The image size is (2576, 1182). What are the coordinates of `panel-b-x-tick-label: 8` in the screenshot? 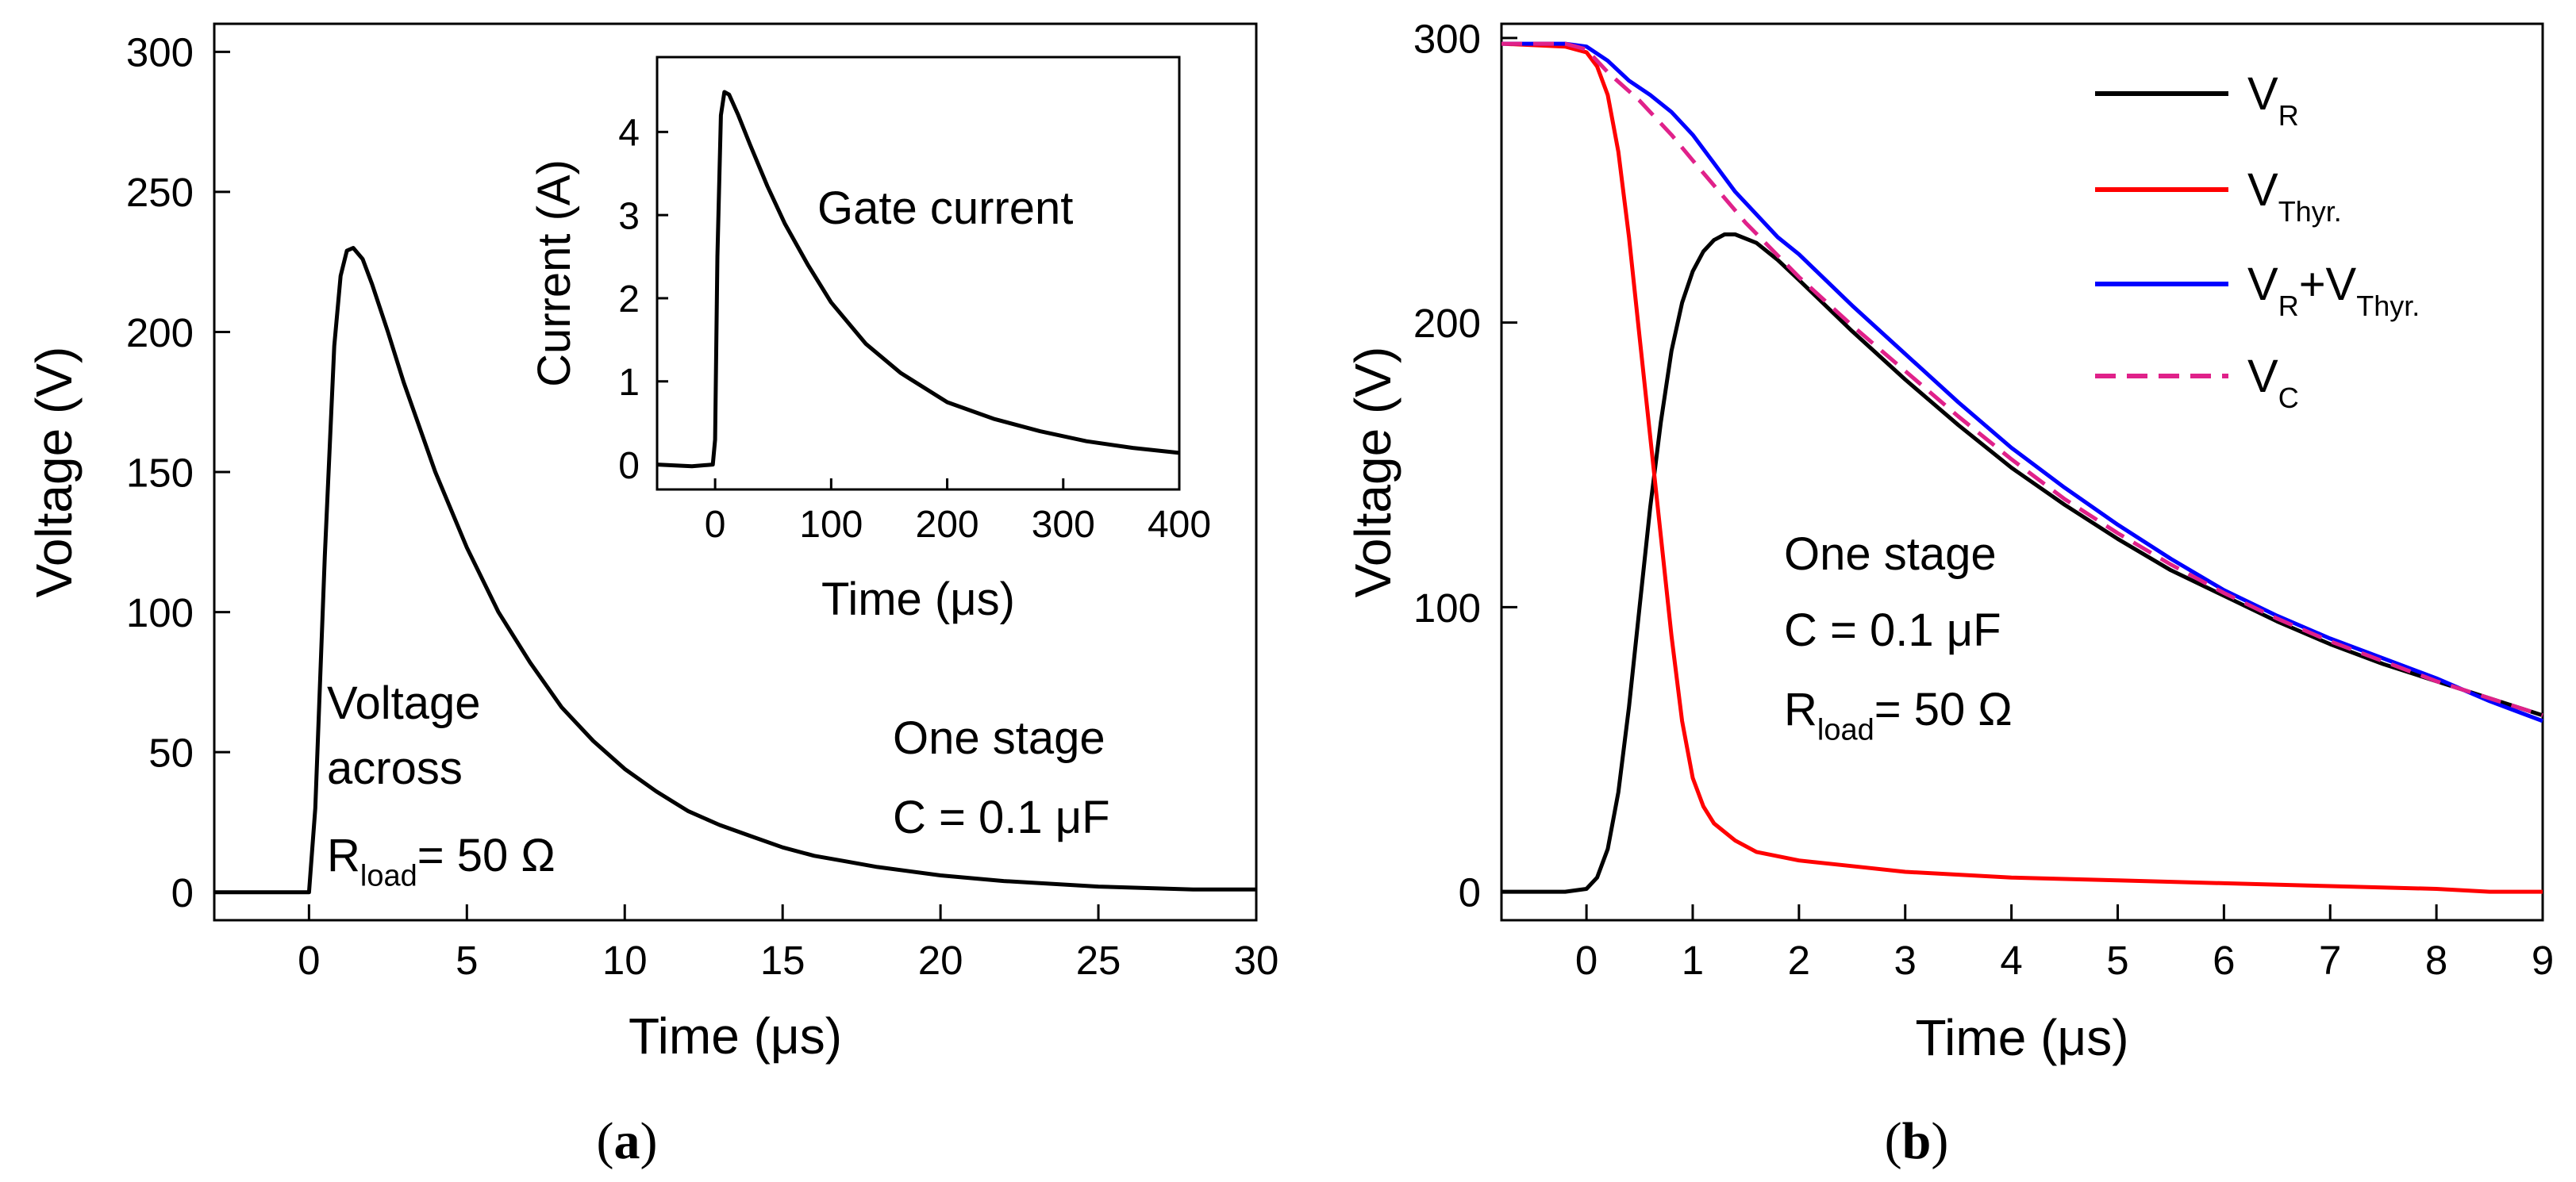 It's located at (2436, 960).